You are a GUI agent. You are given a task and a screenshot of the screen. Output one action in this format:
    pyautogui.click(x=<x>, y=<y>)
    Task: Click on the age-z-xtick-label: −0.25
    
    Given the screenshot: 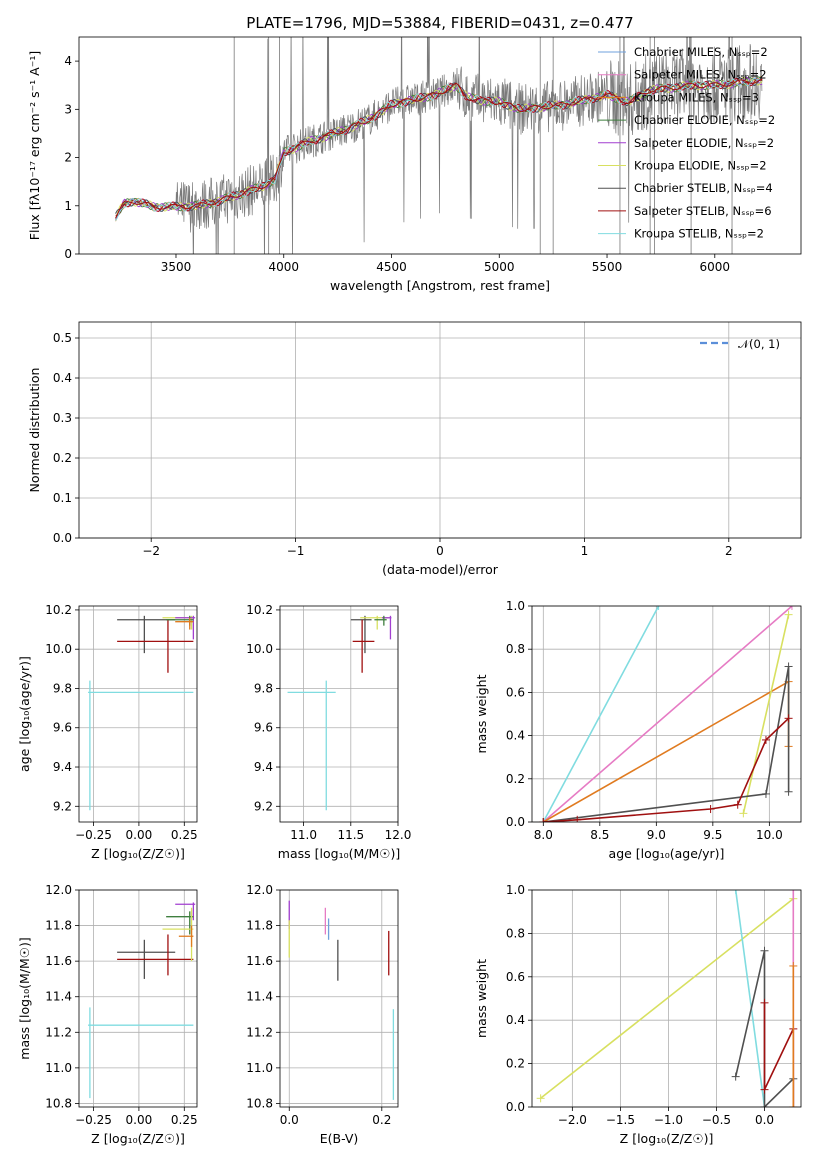 What is the action you would take?
    pyautogui.click(x=93, y=835)
    